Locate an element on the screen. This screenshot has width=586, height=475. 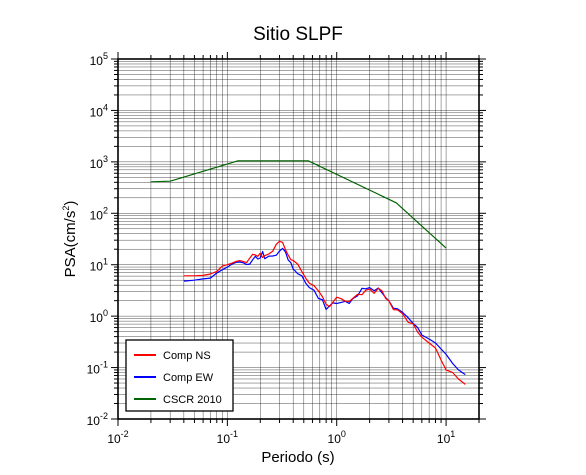
x-tick-label: 10¹ is located at coordinates (446, 437).